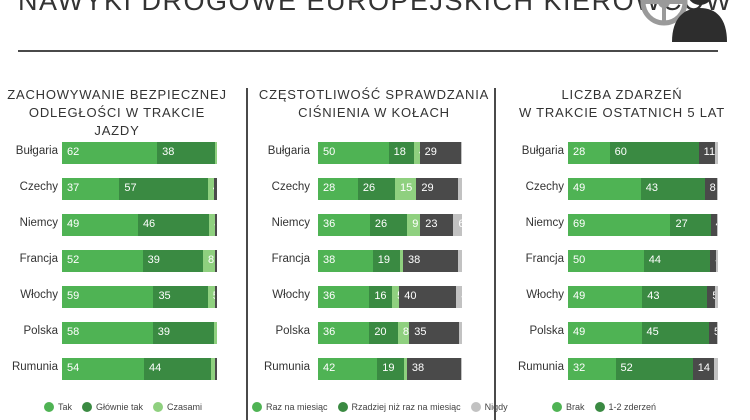 This screenshot has height=420, width=750. What do you see at coordinates (103, 369) in the screenshot?
I see `bar-segment: 54` at bounding box center [103, 369].